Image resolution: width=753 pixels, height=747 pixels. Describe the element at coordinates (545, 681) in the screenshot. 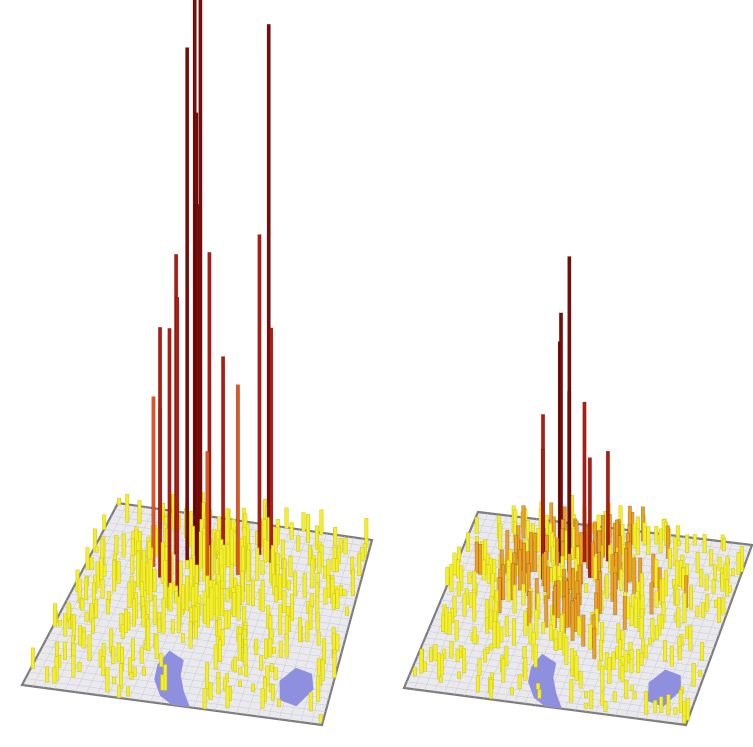

I see `river-water` at that location.